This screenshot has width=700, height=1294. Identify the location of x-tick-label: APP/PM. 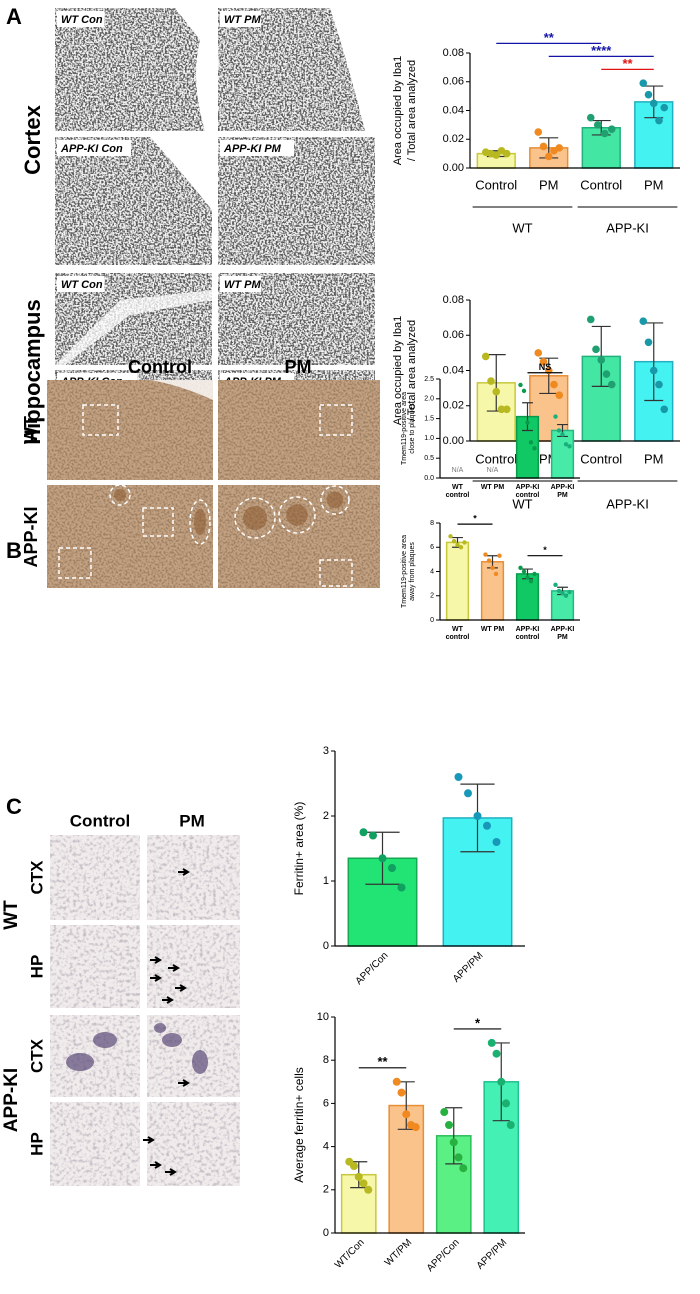
(492, 1254).